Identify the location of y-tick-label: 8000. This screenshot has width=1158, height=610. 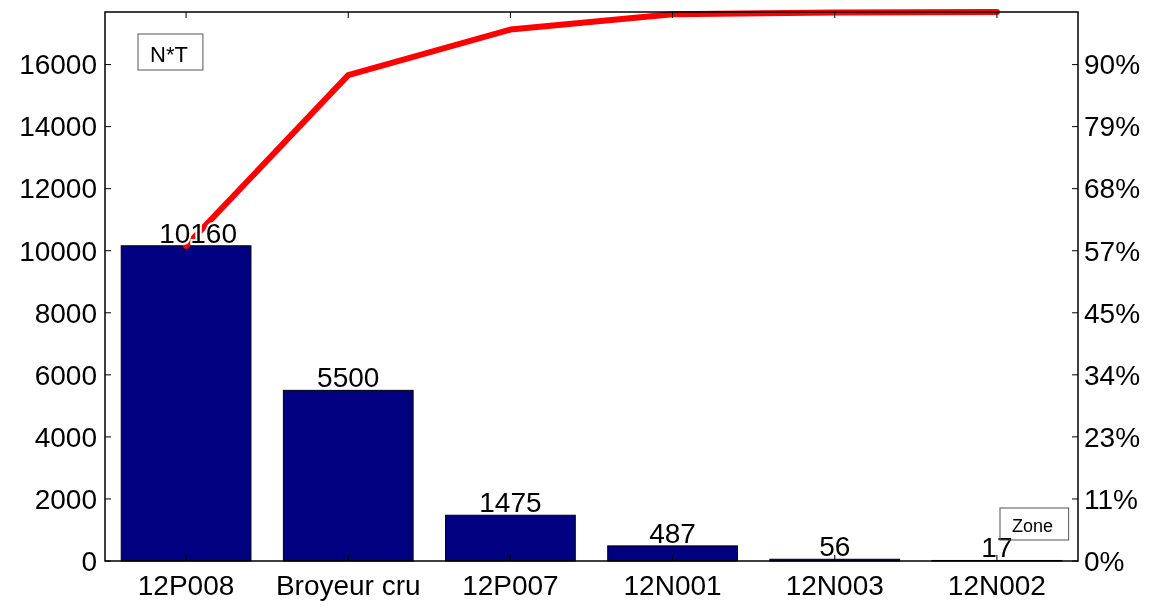
(65, 313).